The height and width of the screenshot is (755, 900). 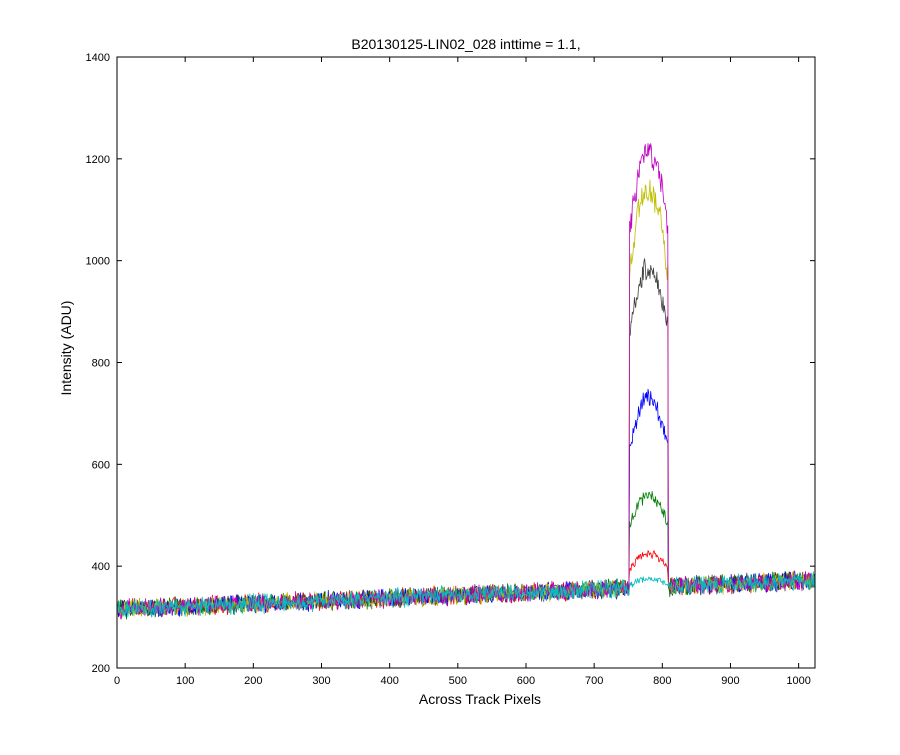 I want to click on y-tick-label-2: 600, so click(x=101, y=465).